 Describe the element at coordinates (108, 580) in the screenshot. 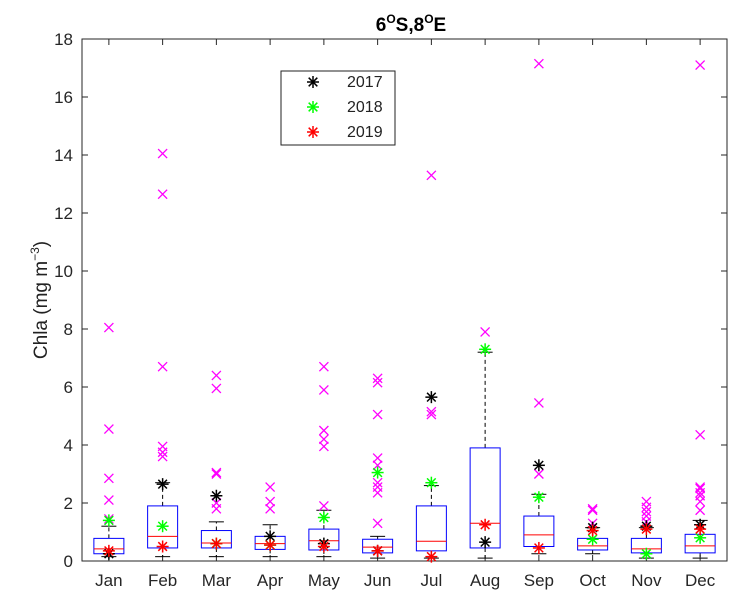

I see `x-tick-label-jan: Jan` at that location.